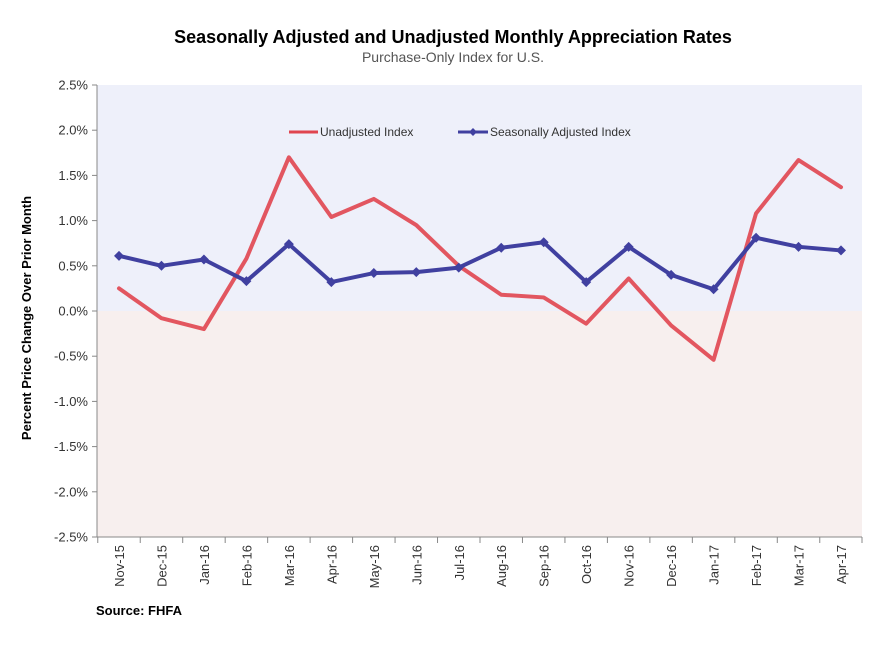 The height and width of the screenshot is (648, 879). What do you see at coordinates (161, 566) in the screenshot?
I see `x-tick-label: Dec-15` at bounding box center [161, 566].